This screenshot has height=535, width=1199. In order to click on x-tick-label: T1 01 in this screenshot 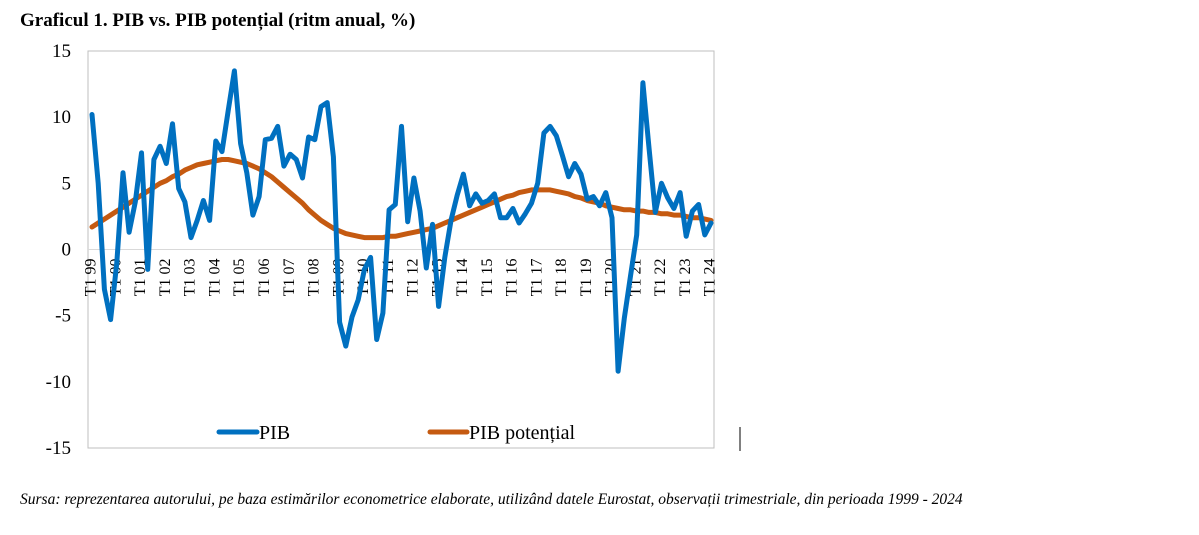, I will do `click(140, 278)`.